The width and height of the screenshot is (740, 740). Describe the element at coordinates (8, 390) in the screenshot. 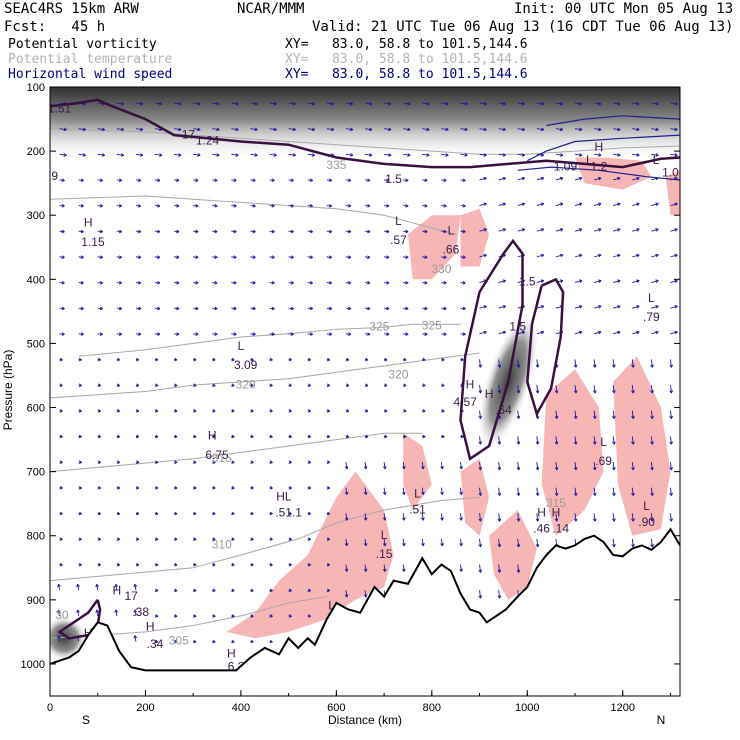

I see `y-axis-label: Pressure (hPa)` at that location.